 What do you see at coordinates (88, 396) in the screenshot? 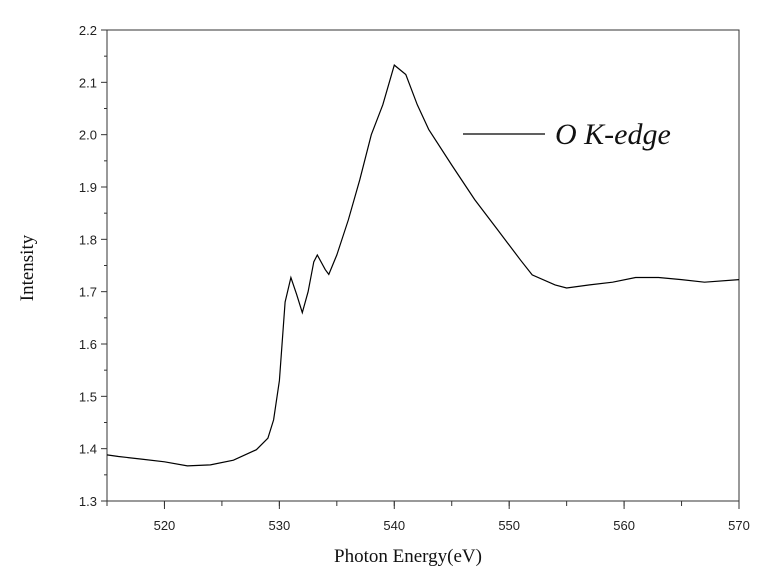
I see `y-tick-label: 1.5` at bounding box center [88, 396].